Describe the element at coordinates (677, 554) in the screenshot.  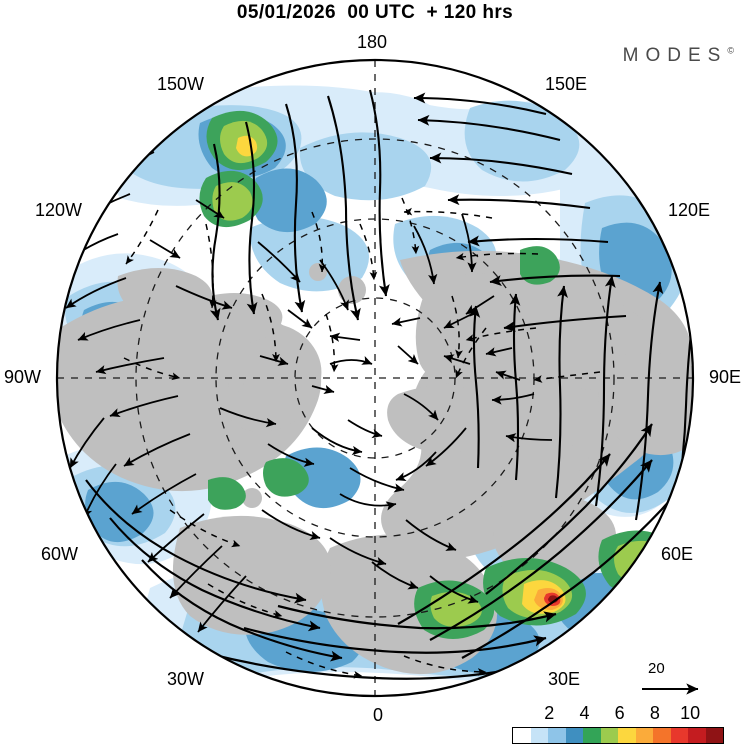
I see `lon-label-60E: 60E` at that location.